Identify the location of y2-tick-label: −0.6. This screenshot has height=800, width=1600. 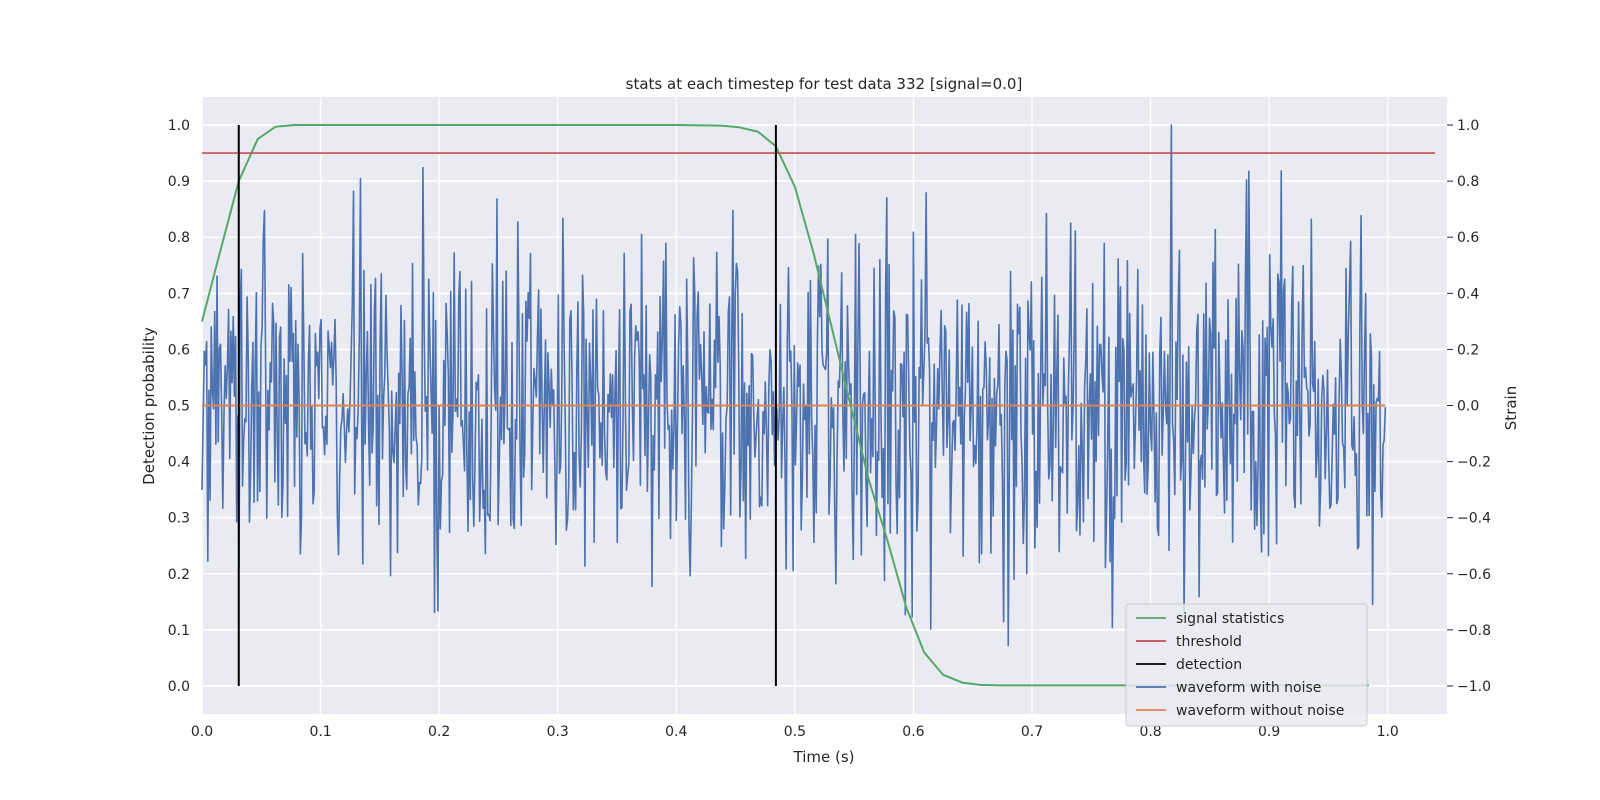
(1474, 575).